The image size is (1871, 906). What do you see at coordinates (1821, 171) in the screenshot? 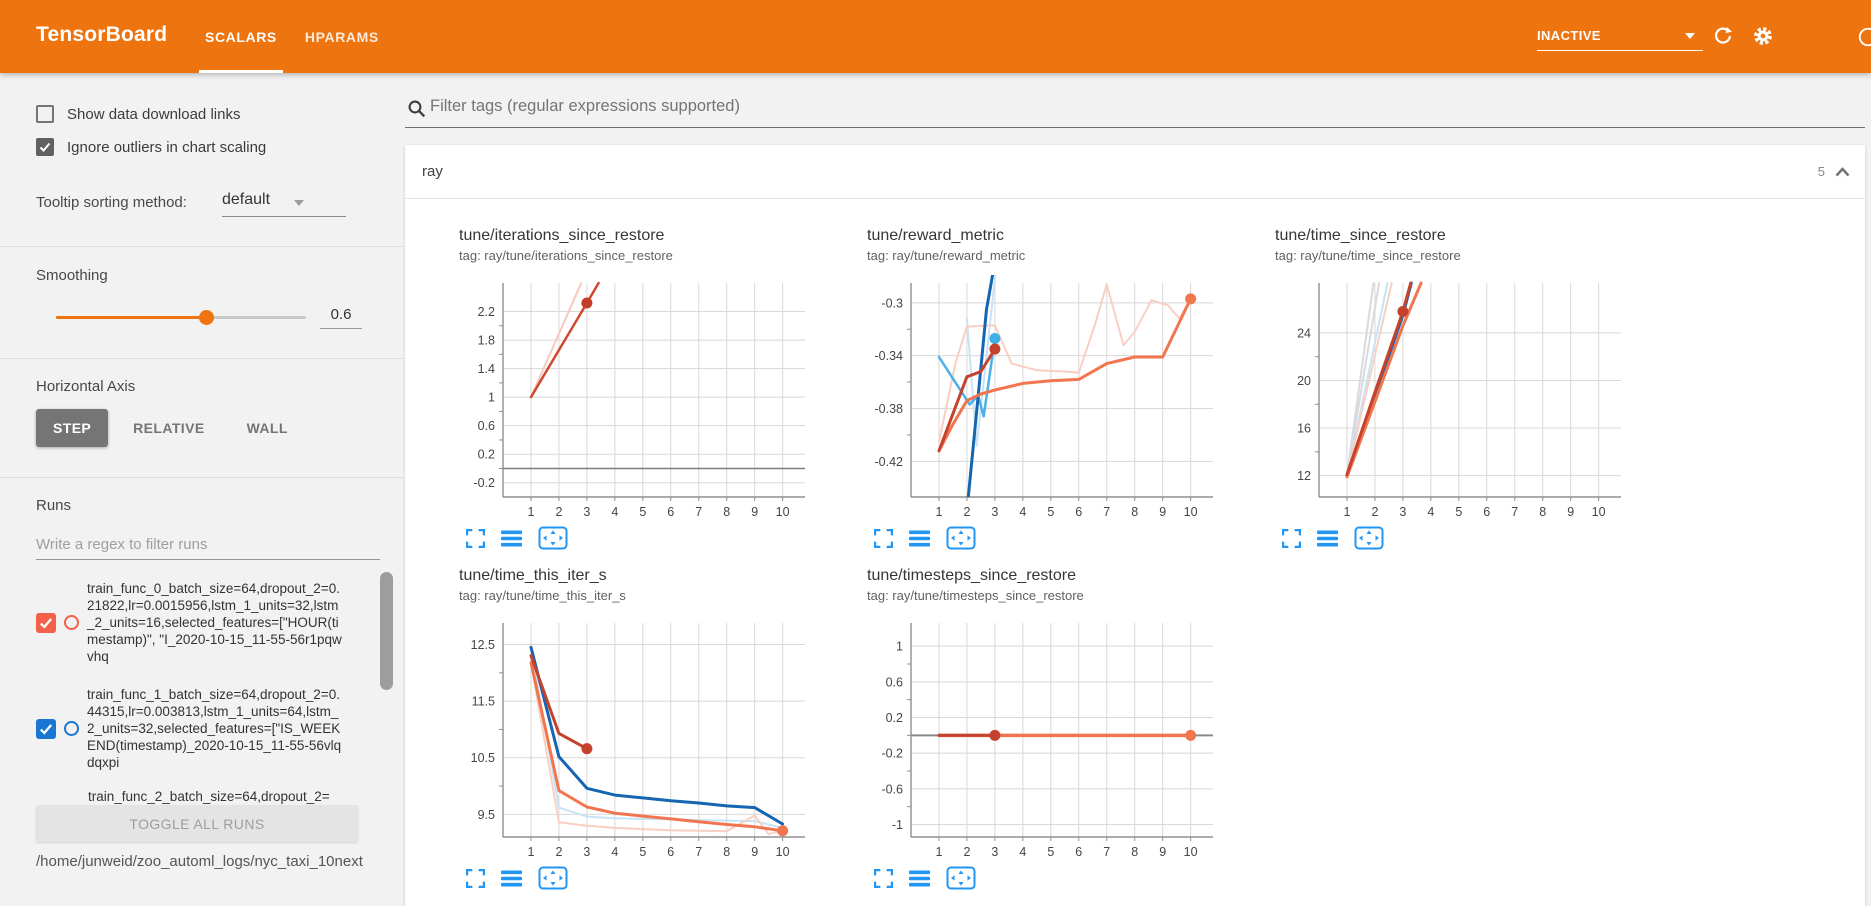
I see `section-chart-count: 5` at bounding box center [1821, 171].